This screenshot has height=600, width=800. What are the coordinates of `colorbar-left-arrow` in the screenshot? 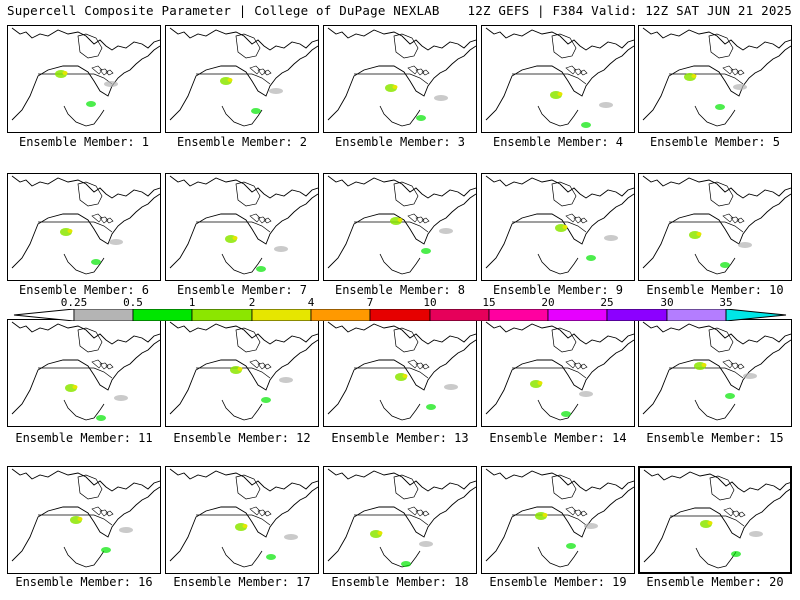 It's located at (44, 315).